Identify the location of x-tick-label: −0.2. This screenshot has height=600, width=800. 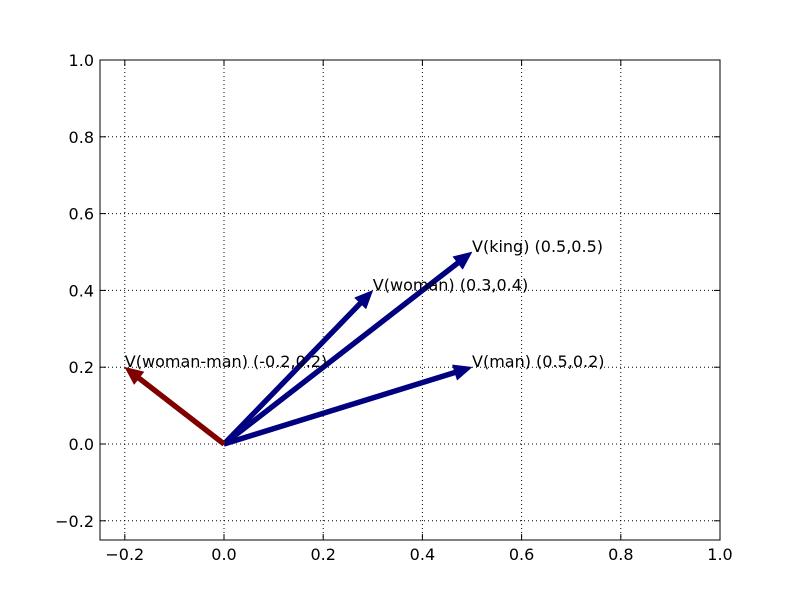
(124, 554).